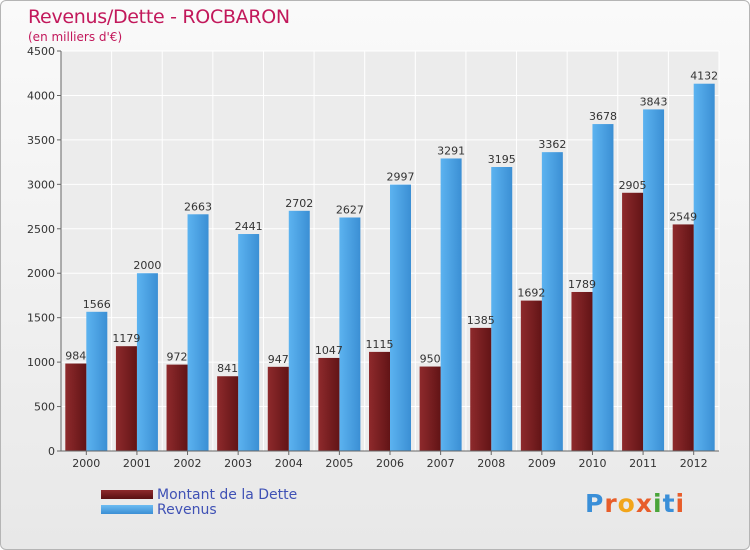 This screenshot has width=750, height=550. I want to click on data-label-revenue: 2441, so click(249, 226).